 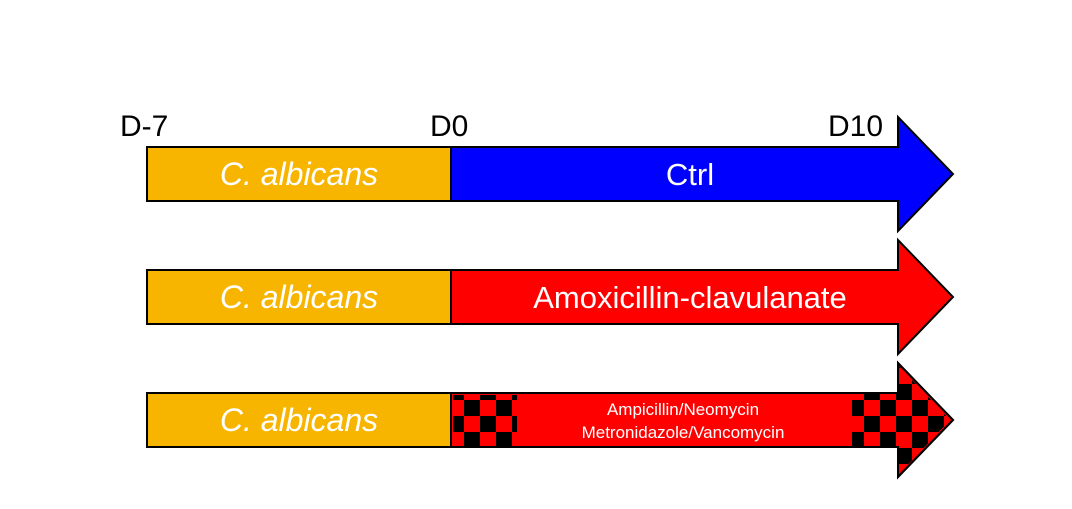 I want to click on tick-label-d-7: D-7, so click(x=144, y=126).